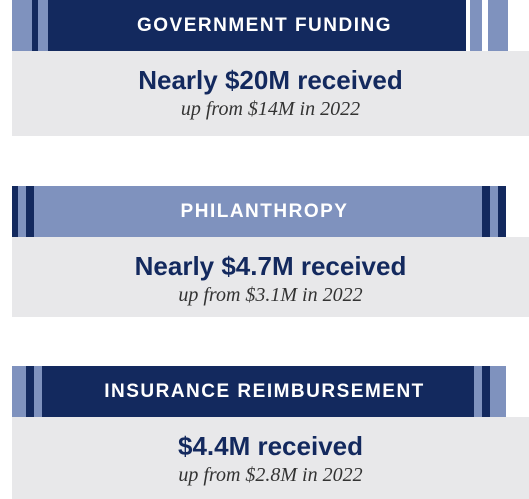 This screenshot has height=499, width=529. I want to click on detail: up from $14M in 2022, so click(270, 109).